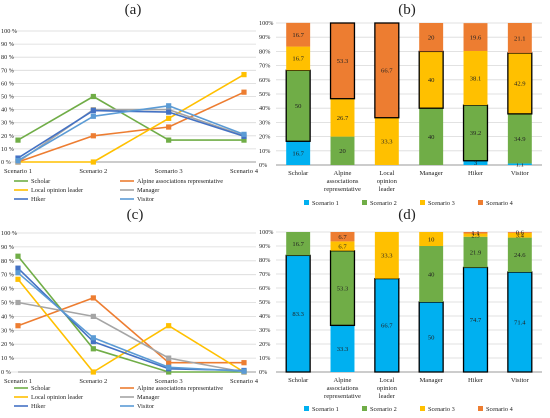 The height and width of the screenshot is (418, 550). I want to click on legend-label-scenario-4: Scenario 4, so click(500, 409).